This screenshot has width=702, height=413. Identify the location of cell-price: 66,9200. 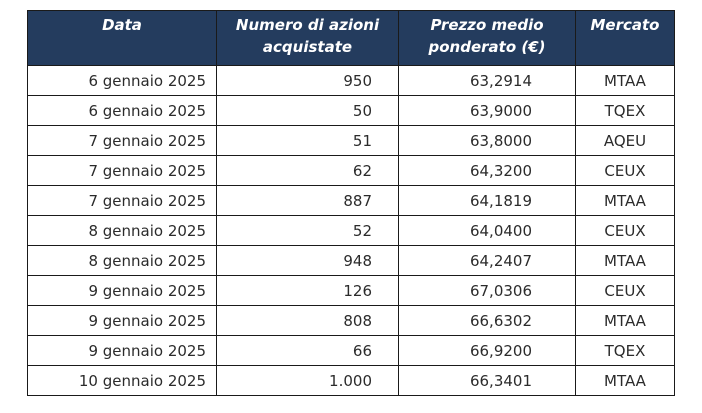
(487, 350).